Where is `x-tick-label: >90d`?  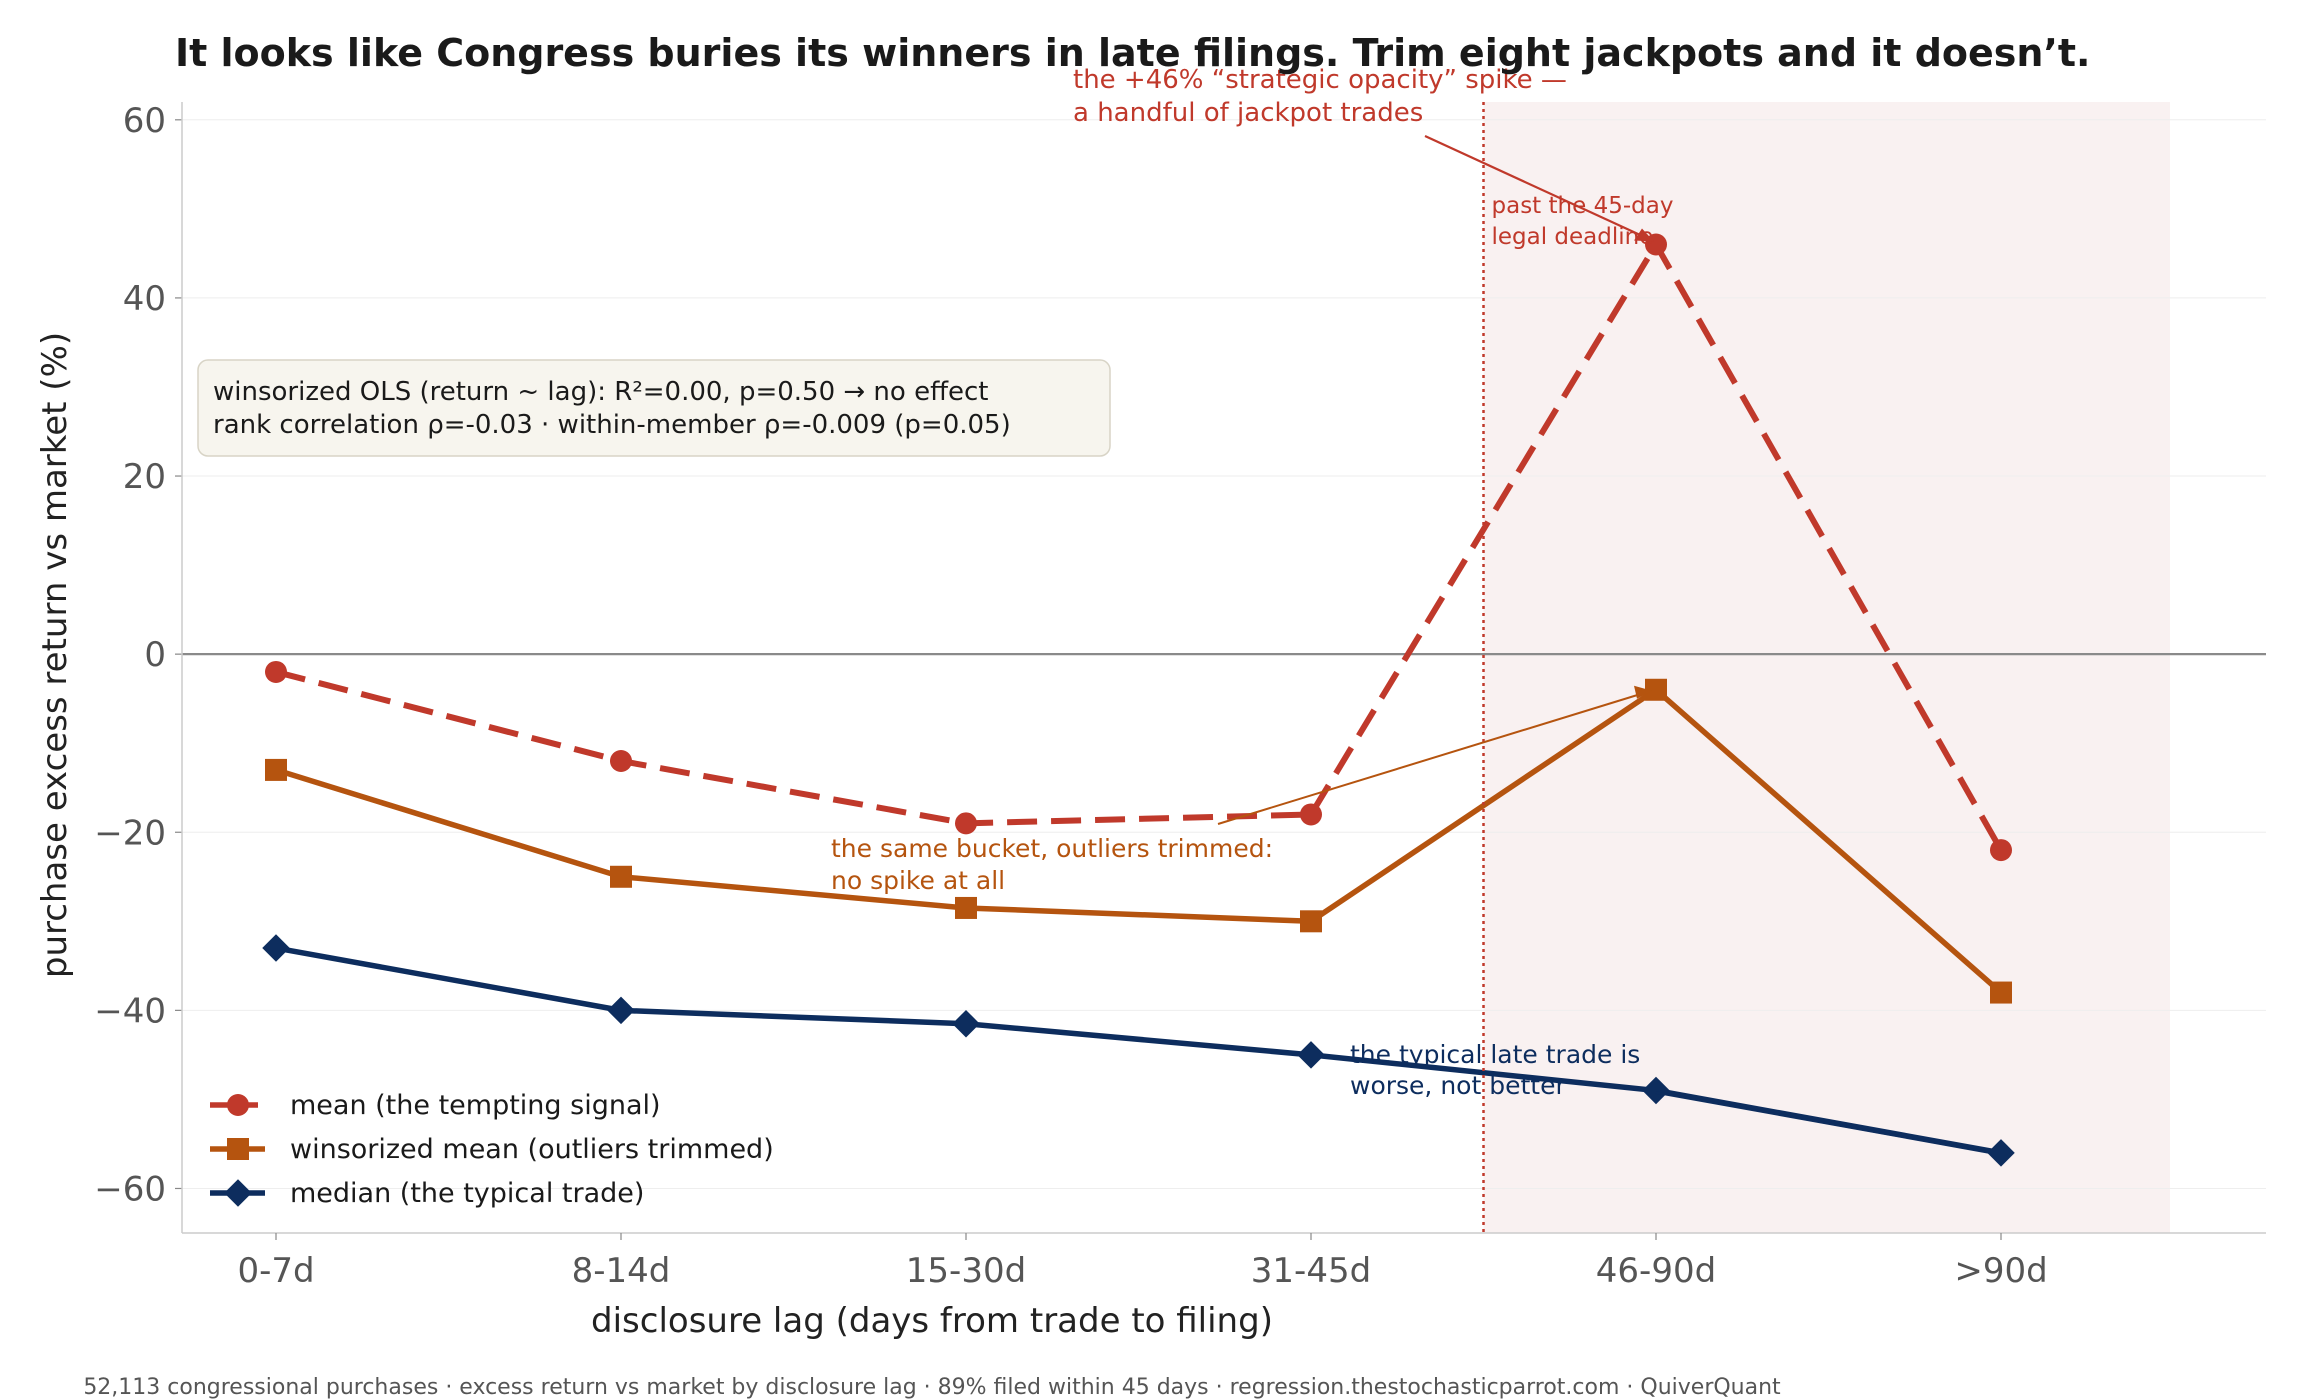 x-tick-label: >90d is located at coordinates (2000, 1271).